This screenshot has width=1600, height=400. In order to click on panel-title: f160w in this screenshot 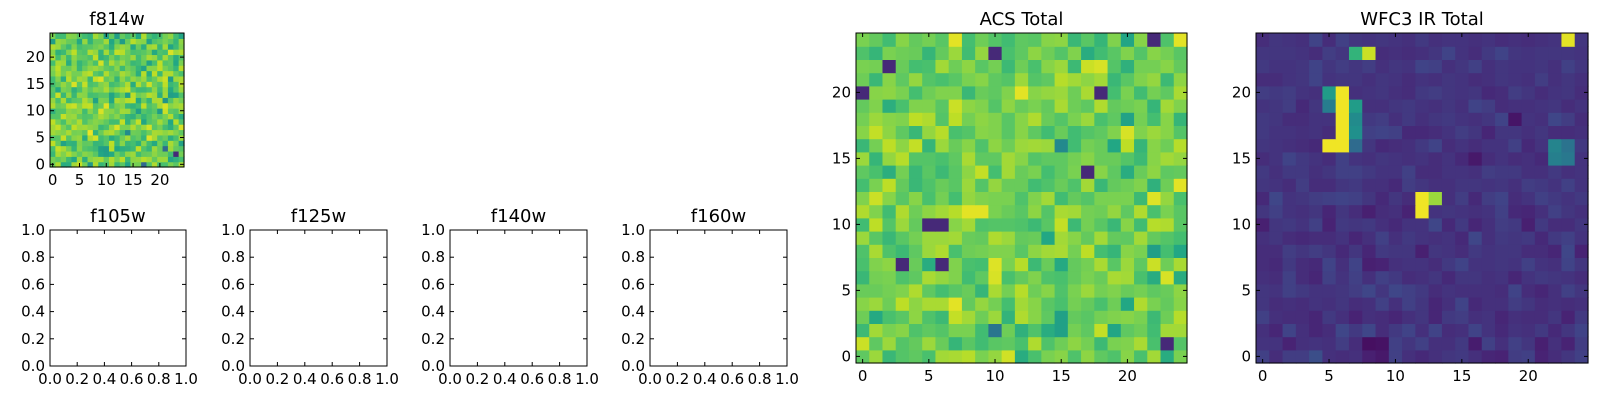, I will do `click(718, 216)`.